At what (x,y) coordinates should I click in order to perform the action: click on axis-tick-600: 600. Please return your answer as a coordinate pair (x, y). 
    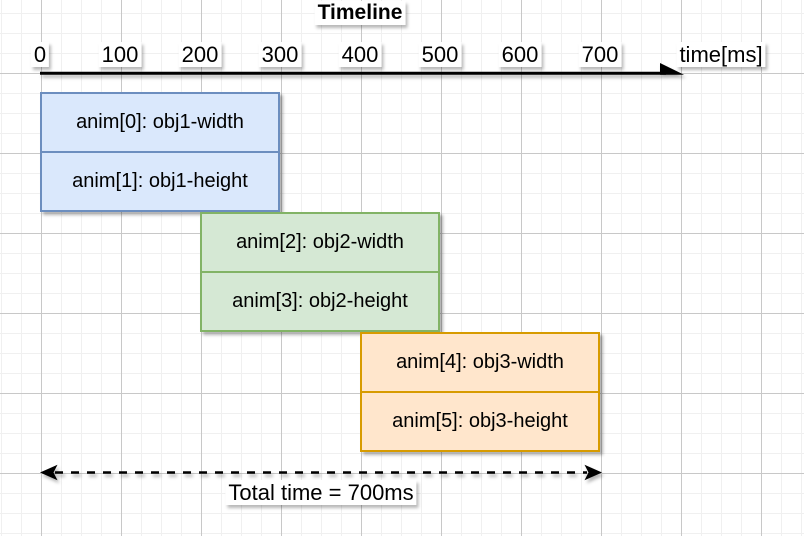
    Looking at the image, I should click on (520, 55).